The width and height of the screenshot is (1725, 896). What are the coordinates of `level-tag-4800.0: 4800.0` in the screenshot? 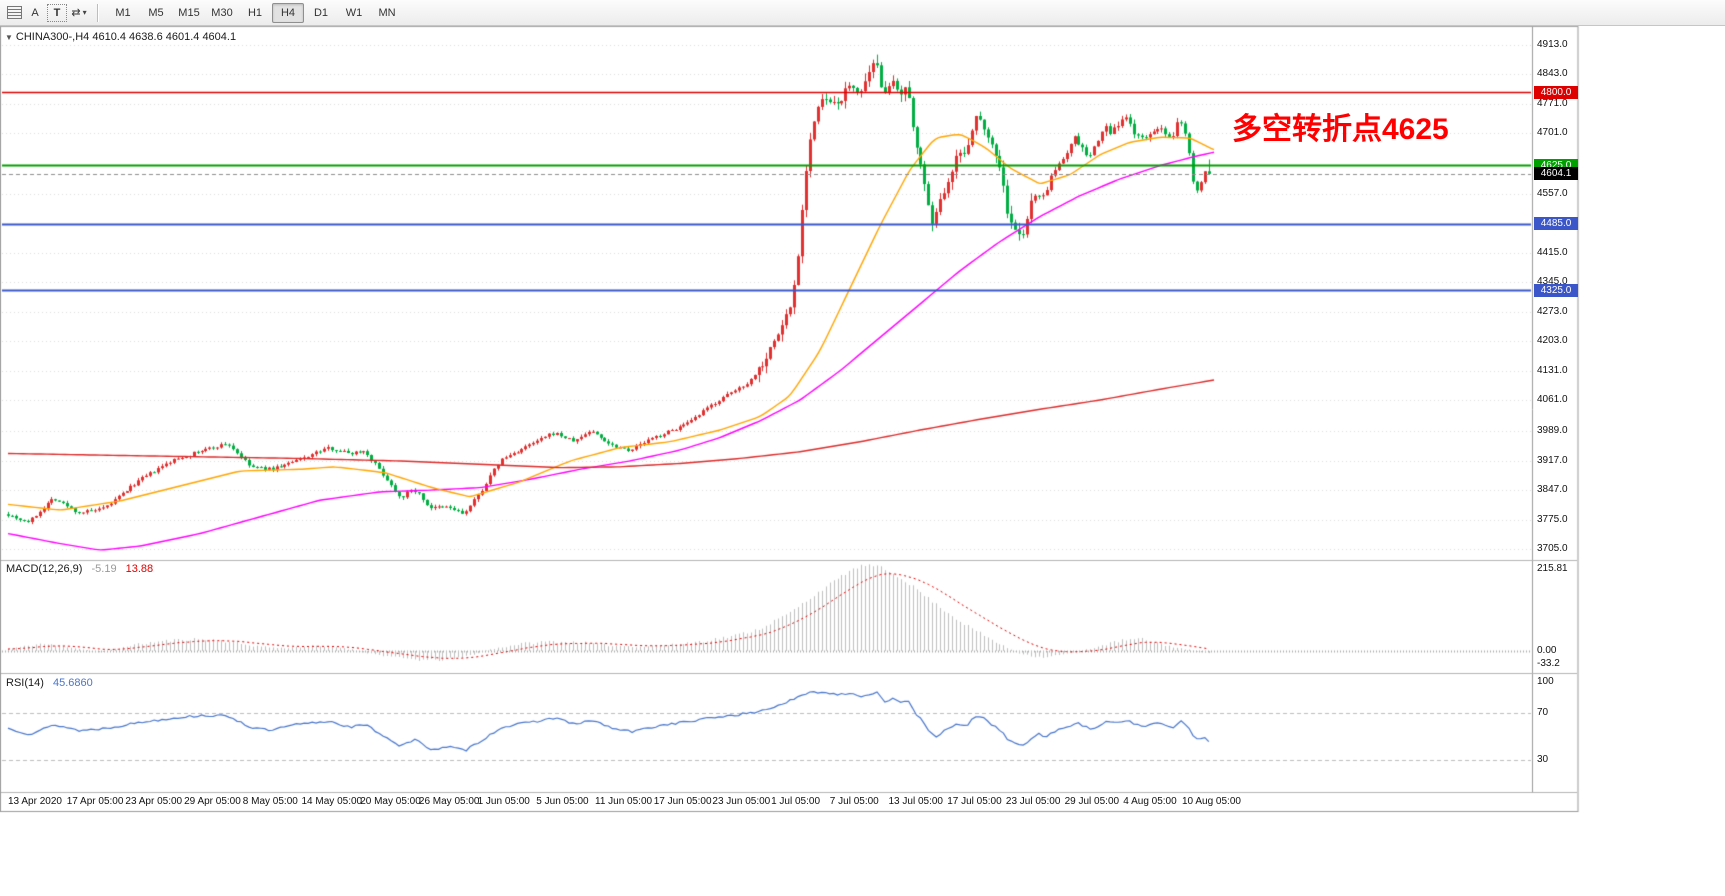 It's located at (1556, 92).